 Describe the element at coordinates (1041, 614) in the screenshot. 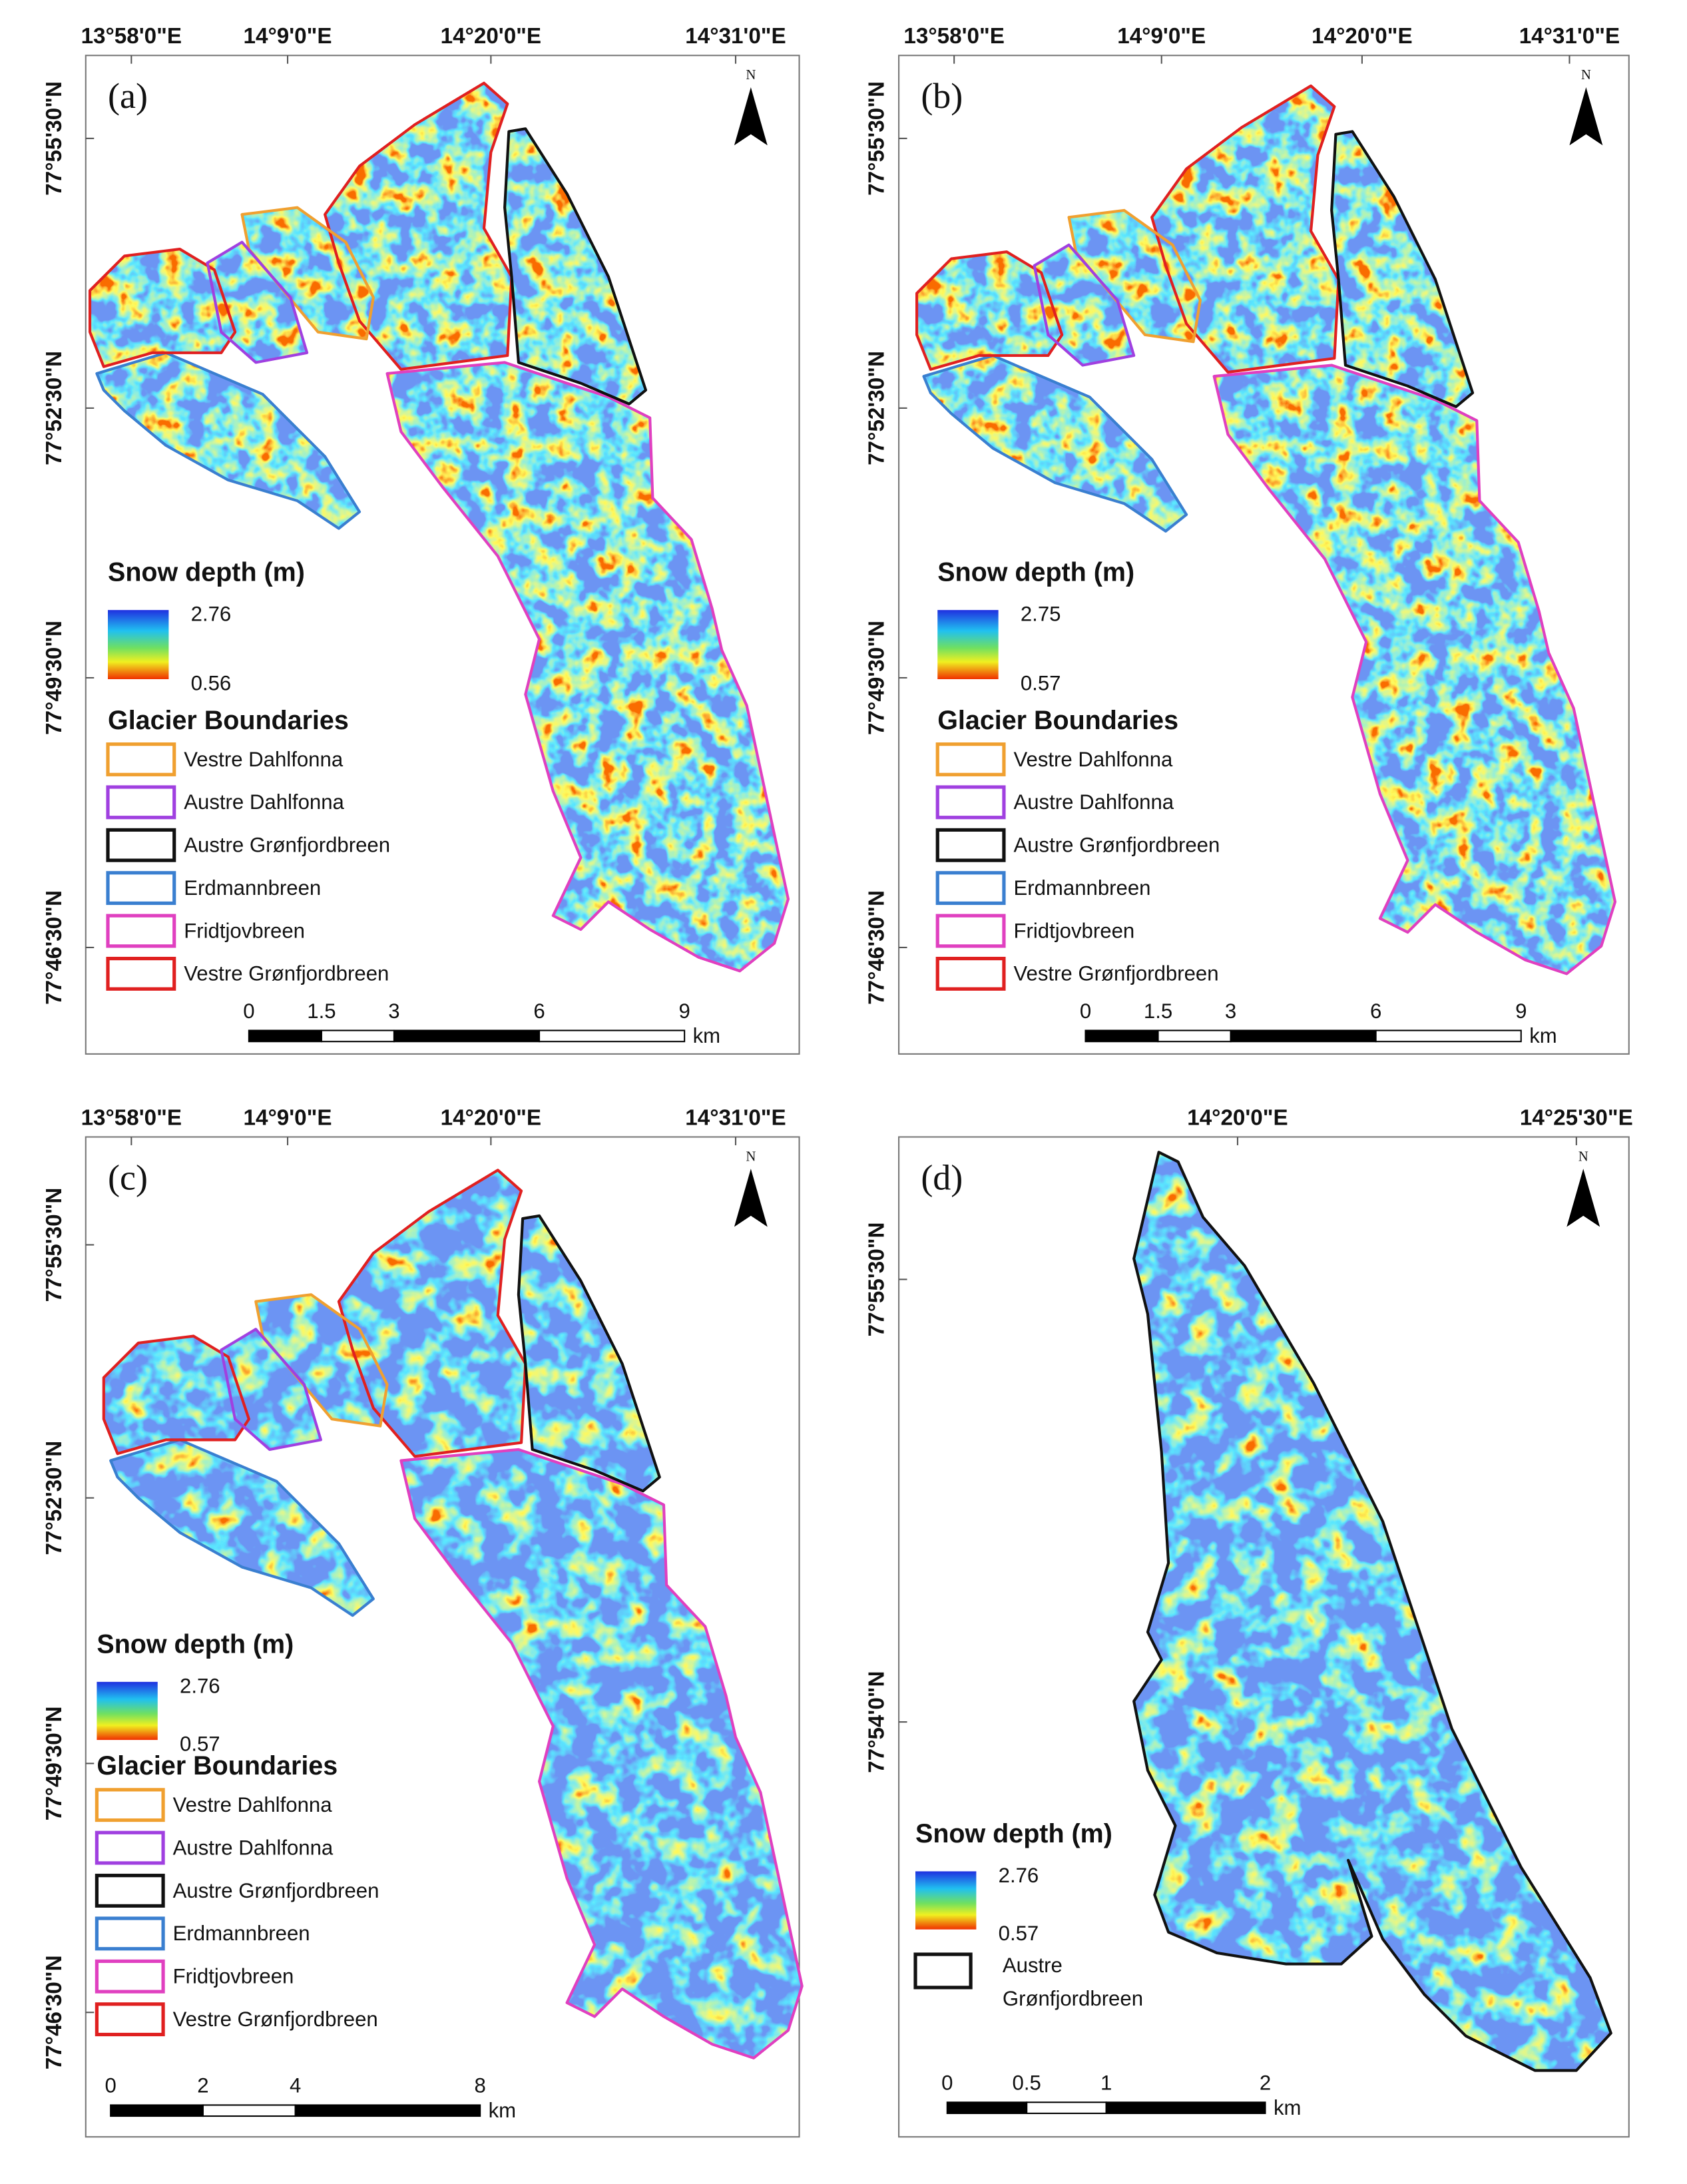

I see `colorbar-max: 2.75` at that location.